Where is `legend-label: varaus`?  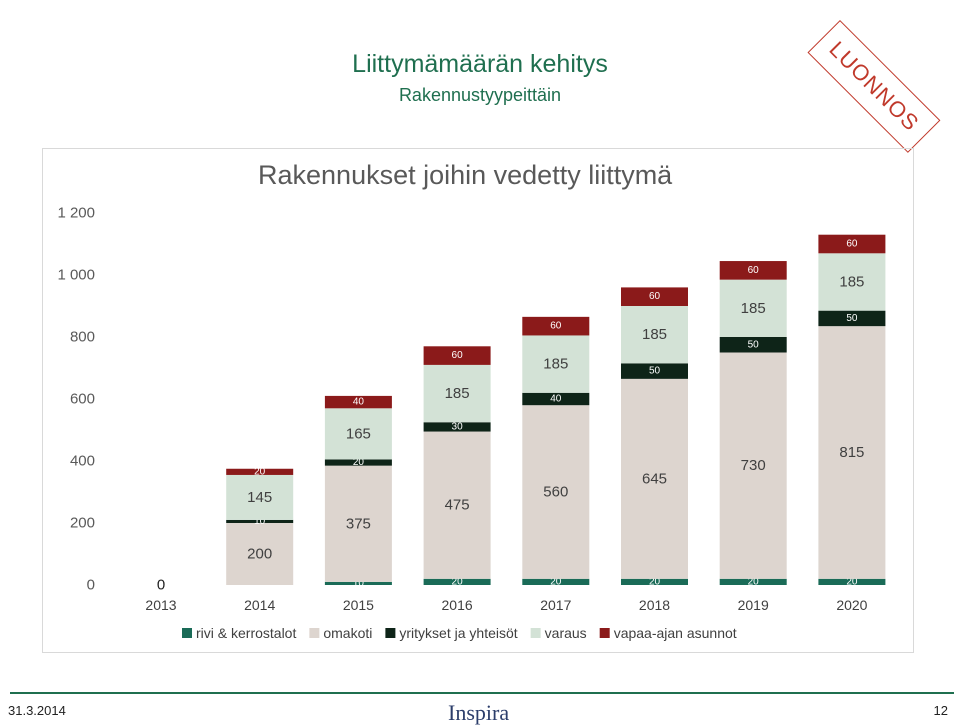 legend-label: varaus is located at coordinates (566, 633).